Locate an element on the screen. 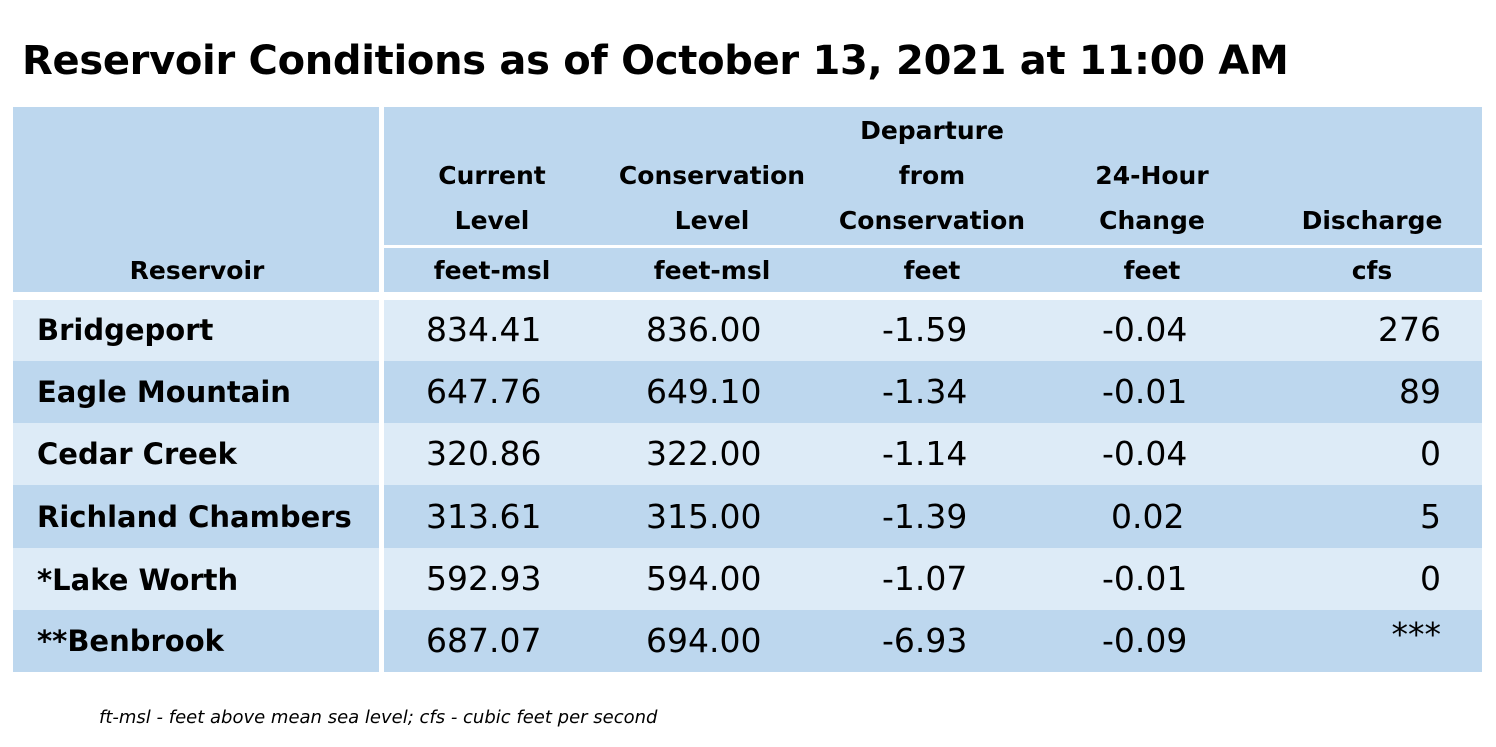 The height and width of the screenshot is (747, 1496). cell-current: 687.07 is located at coordinates (484, 640).